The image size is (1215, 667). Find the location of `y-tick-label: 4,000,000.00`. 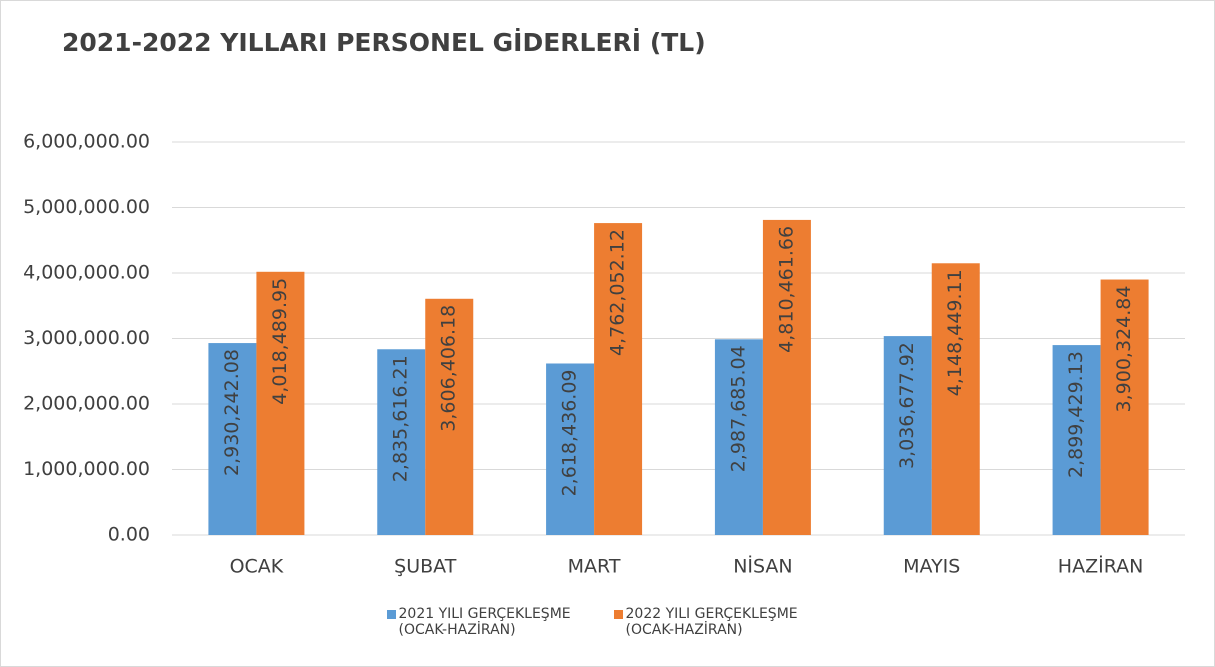

y-tick-label: 4,000,000.00 is located at coordinates (86, 273).